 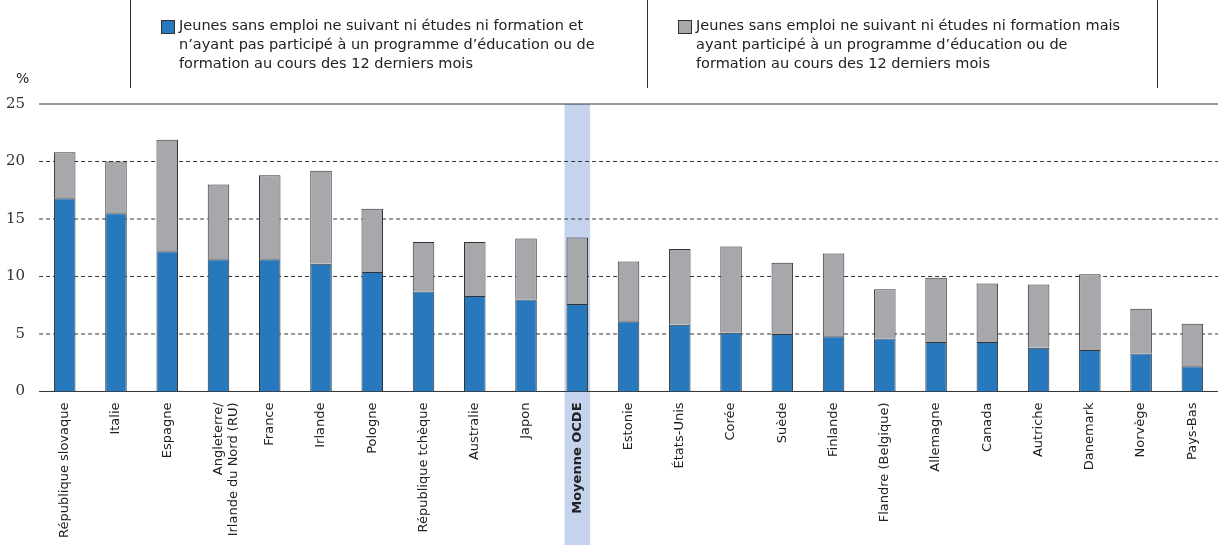 I want to click on x-tick-label: Danemark, so click(x=1089, y=436).